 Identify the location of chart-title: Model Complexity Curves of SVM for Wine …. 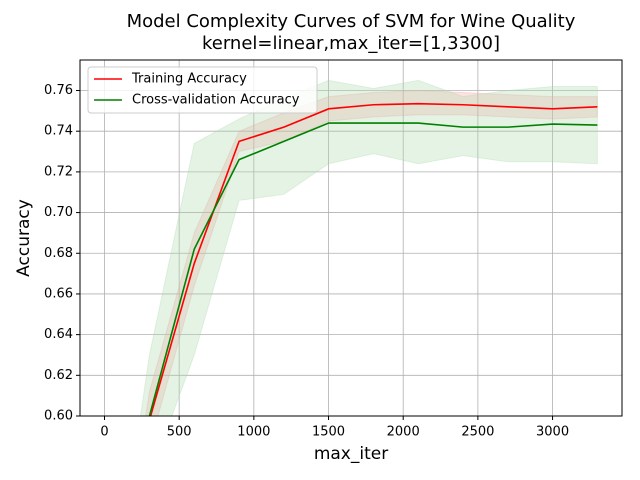
(351, 21).